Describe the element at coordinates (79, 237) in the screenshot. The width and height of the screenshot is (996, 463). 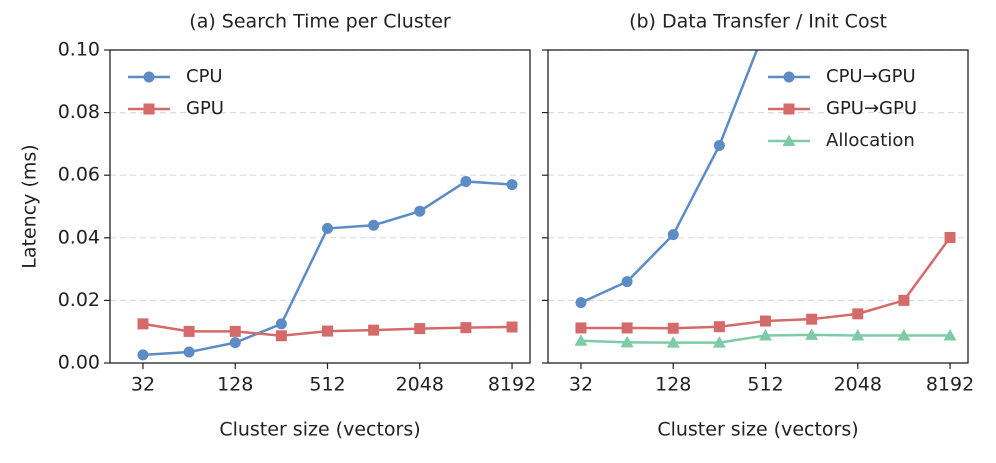
I see `y-tick-label: 0.04` at that location.